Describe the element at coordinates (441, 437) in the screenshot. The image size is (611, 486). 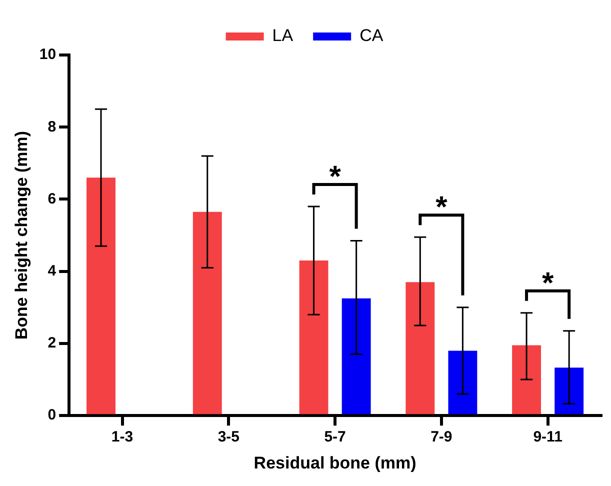
I see `x-tick-label: 7-9` at that location.